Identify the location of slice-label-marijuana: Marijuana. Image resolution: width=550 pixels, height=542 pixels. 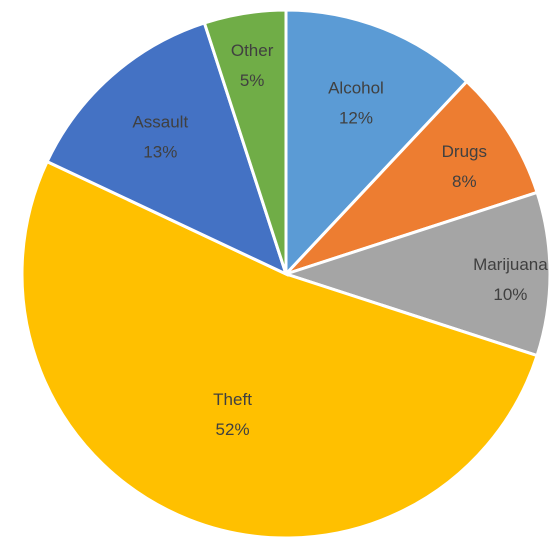
(510, 264).